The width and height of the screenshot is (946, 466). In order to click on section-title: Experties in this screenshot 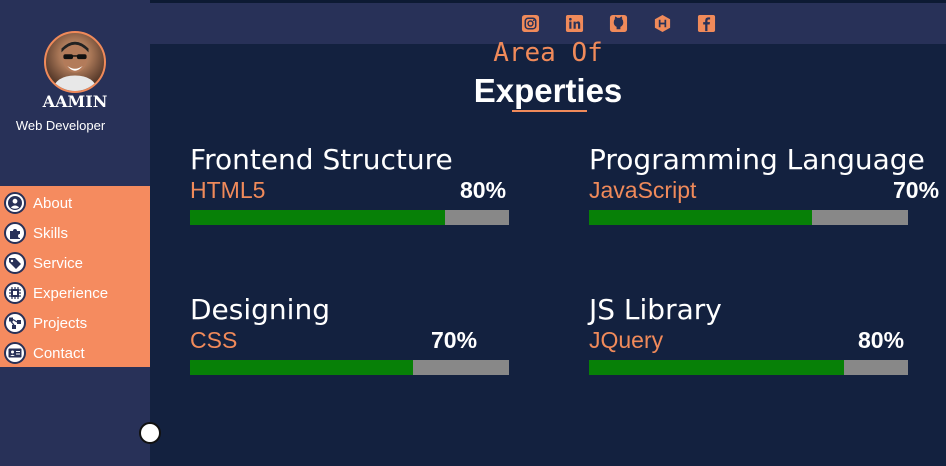, I will do `click(548, 90)`.